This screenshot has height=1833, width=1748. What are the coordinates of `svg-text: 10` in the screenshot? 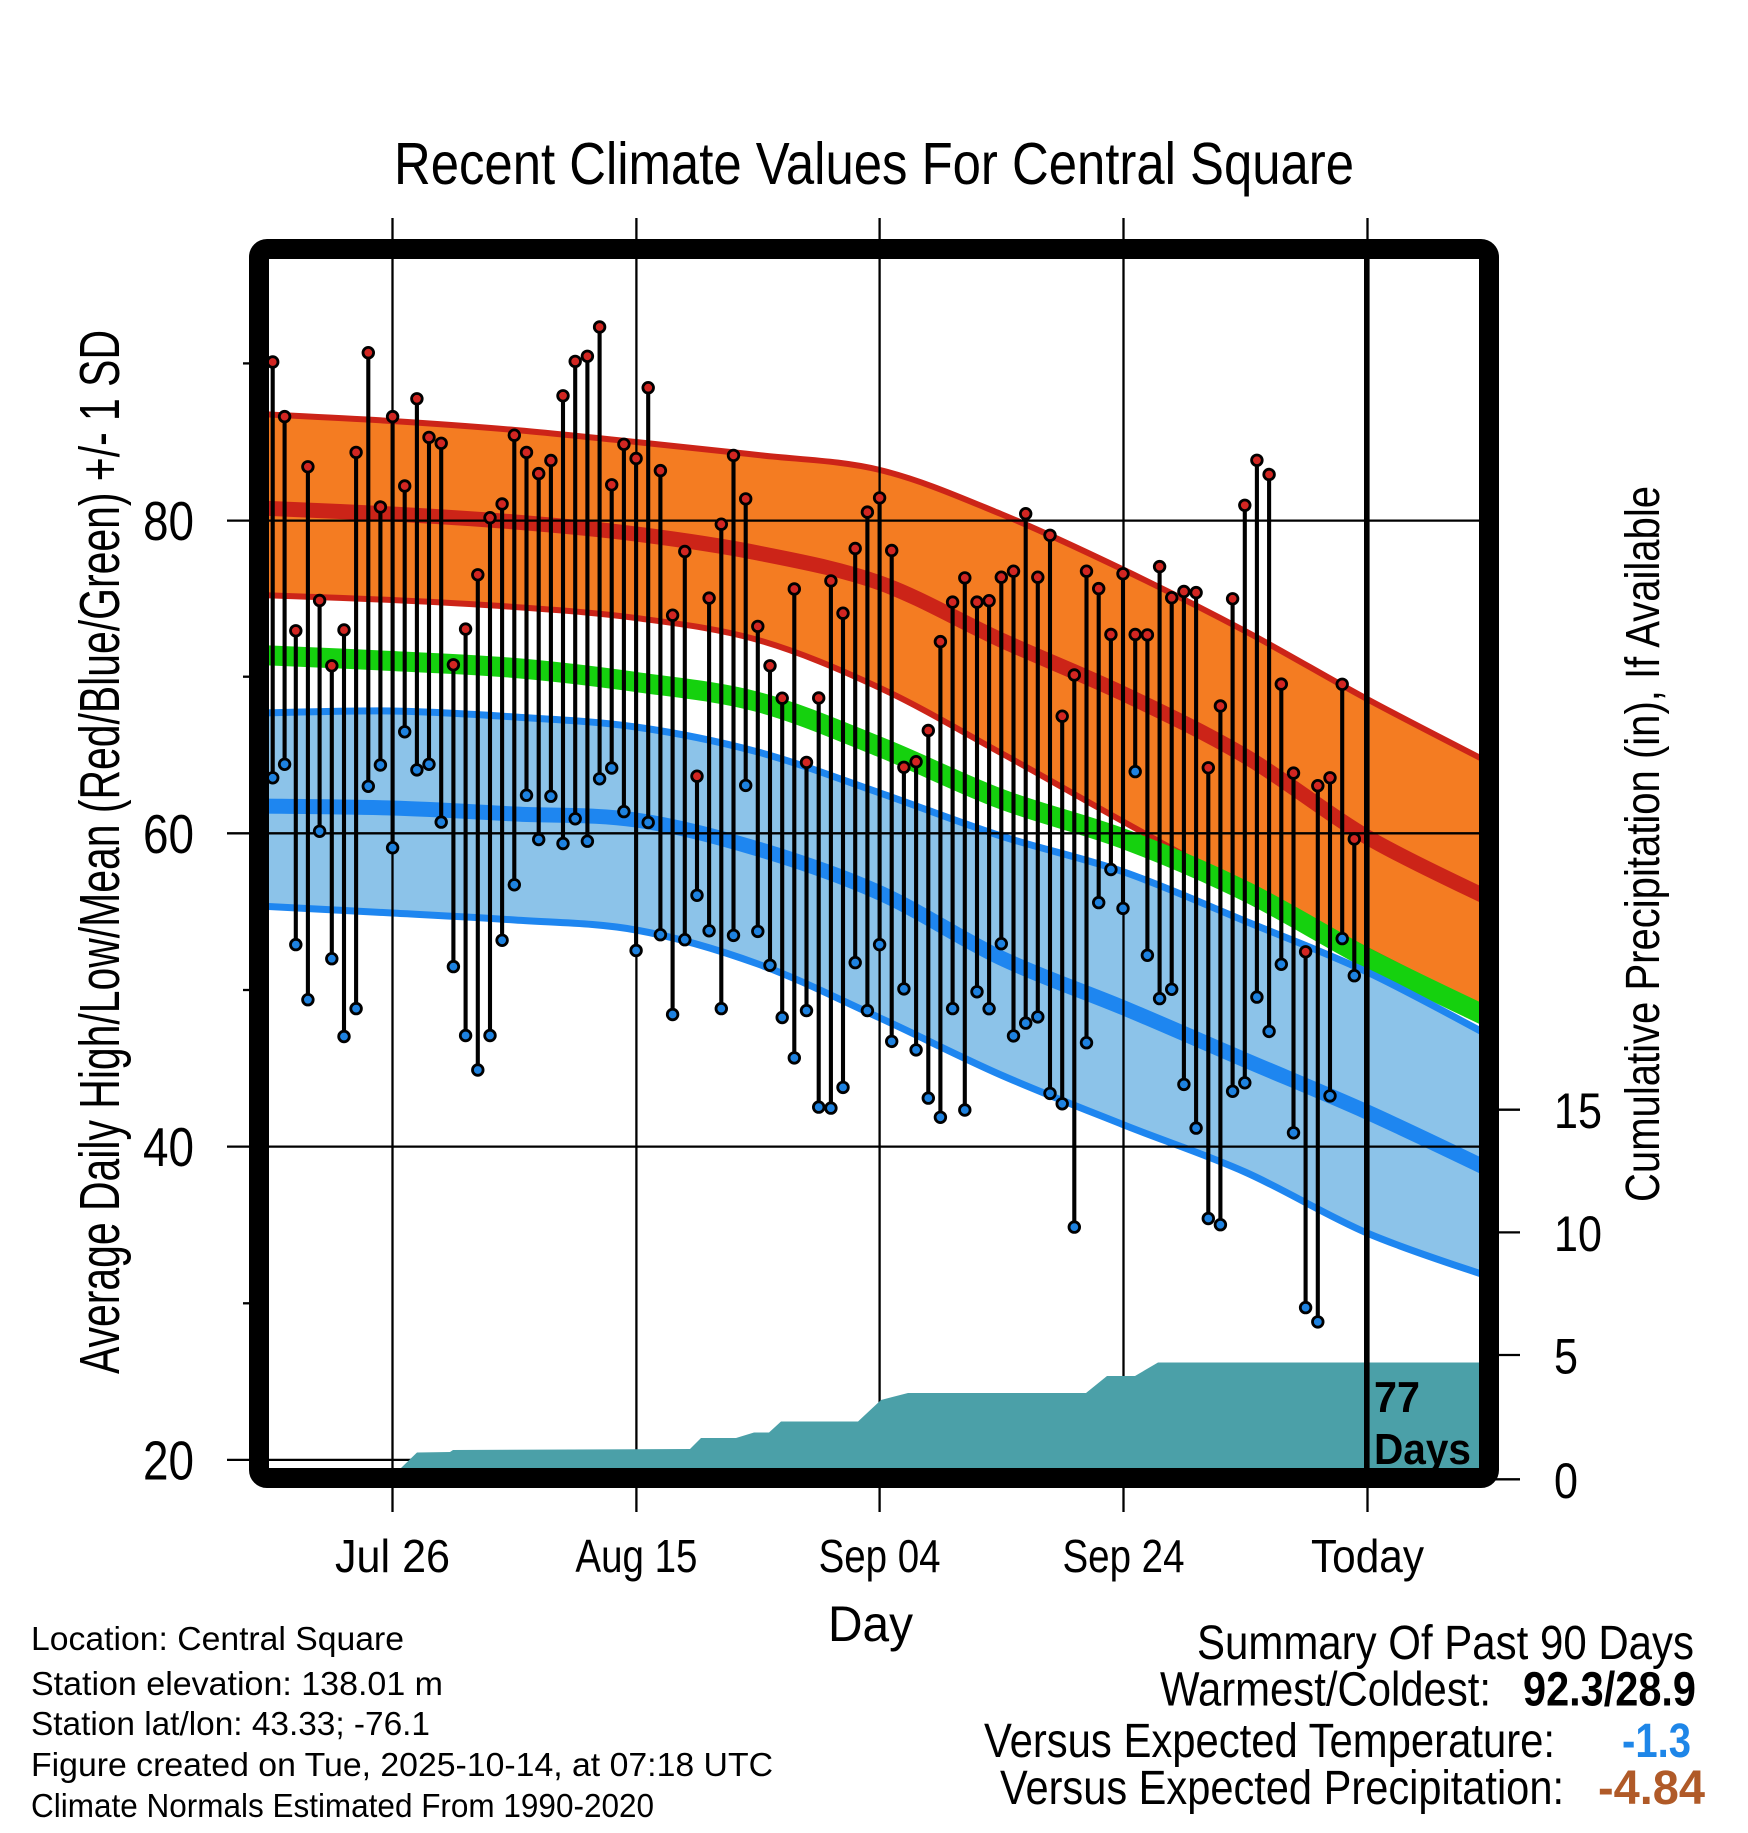 It's located at (1578, 1234).